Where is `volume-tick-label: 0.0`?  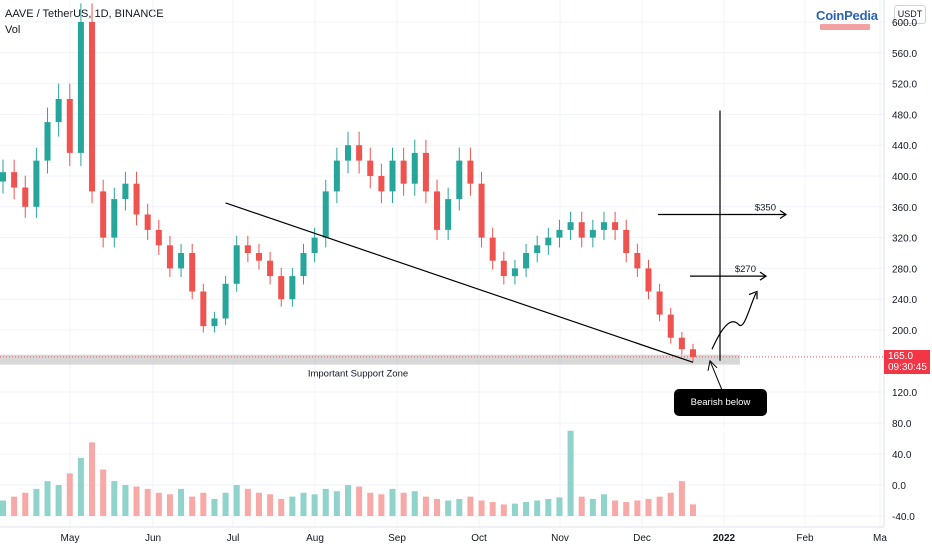
volume-tick-label: 0.0 is located at coordinates (899, 486).